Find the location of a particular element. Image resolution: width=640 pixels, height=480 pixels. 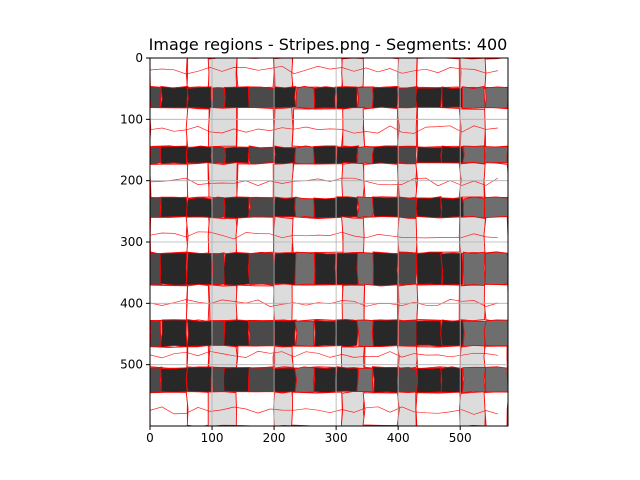

x-tick-label: 300 is located at coordinates (336, 438).